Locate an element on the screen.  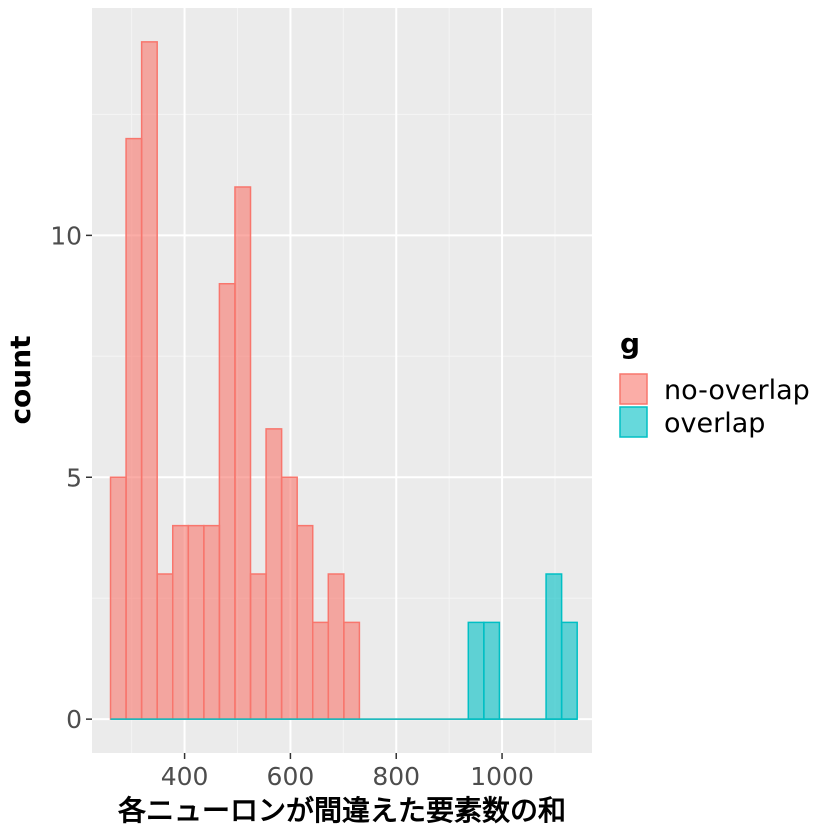
x-tick-label: 800 is located at coordinates (396, 776).